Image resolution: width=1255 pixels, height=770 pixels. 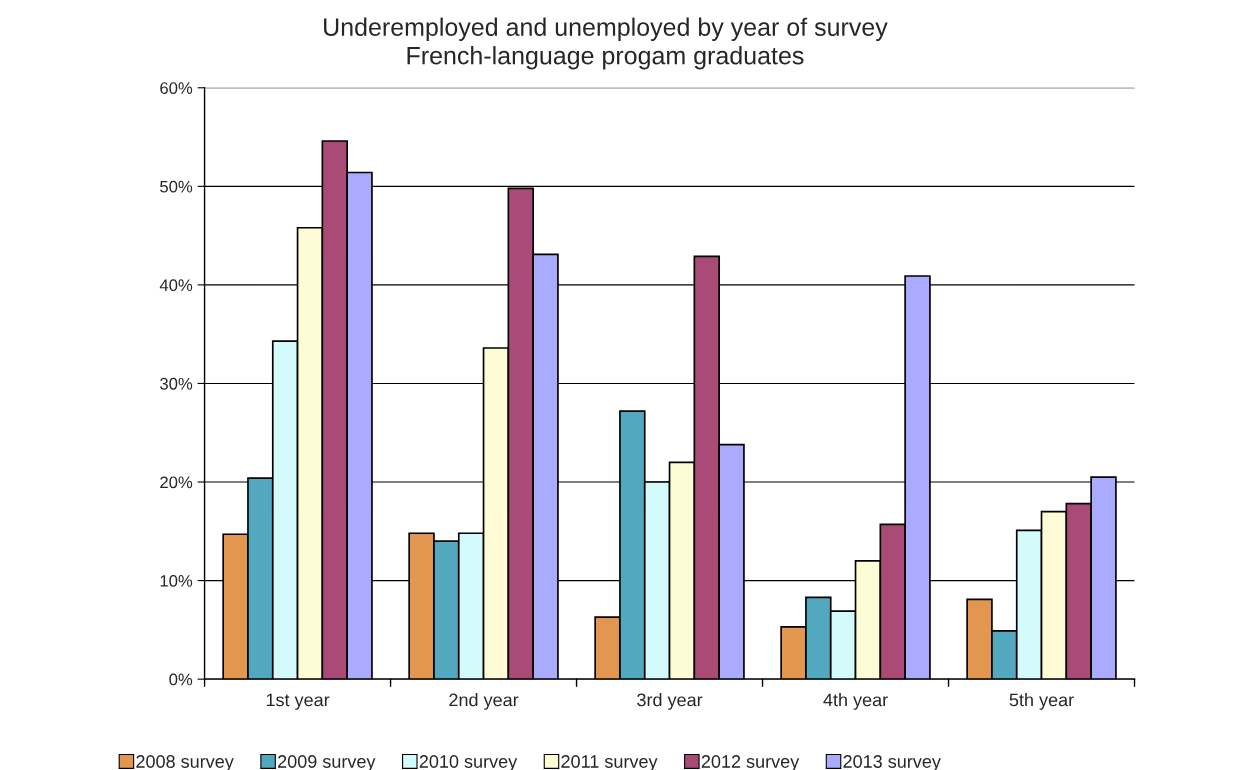 What do you see at coordinates (176, 88) in the screenshot?
I see `y-tick-label: 60%` at bounding box center [176, 88].